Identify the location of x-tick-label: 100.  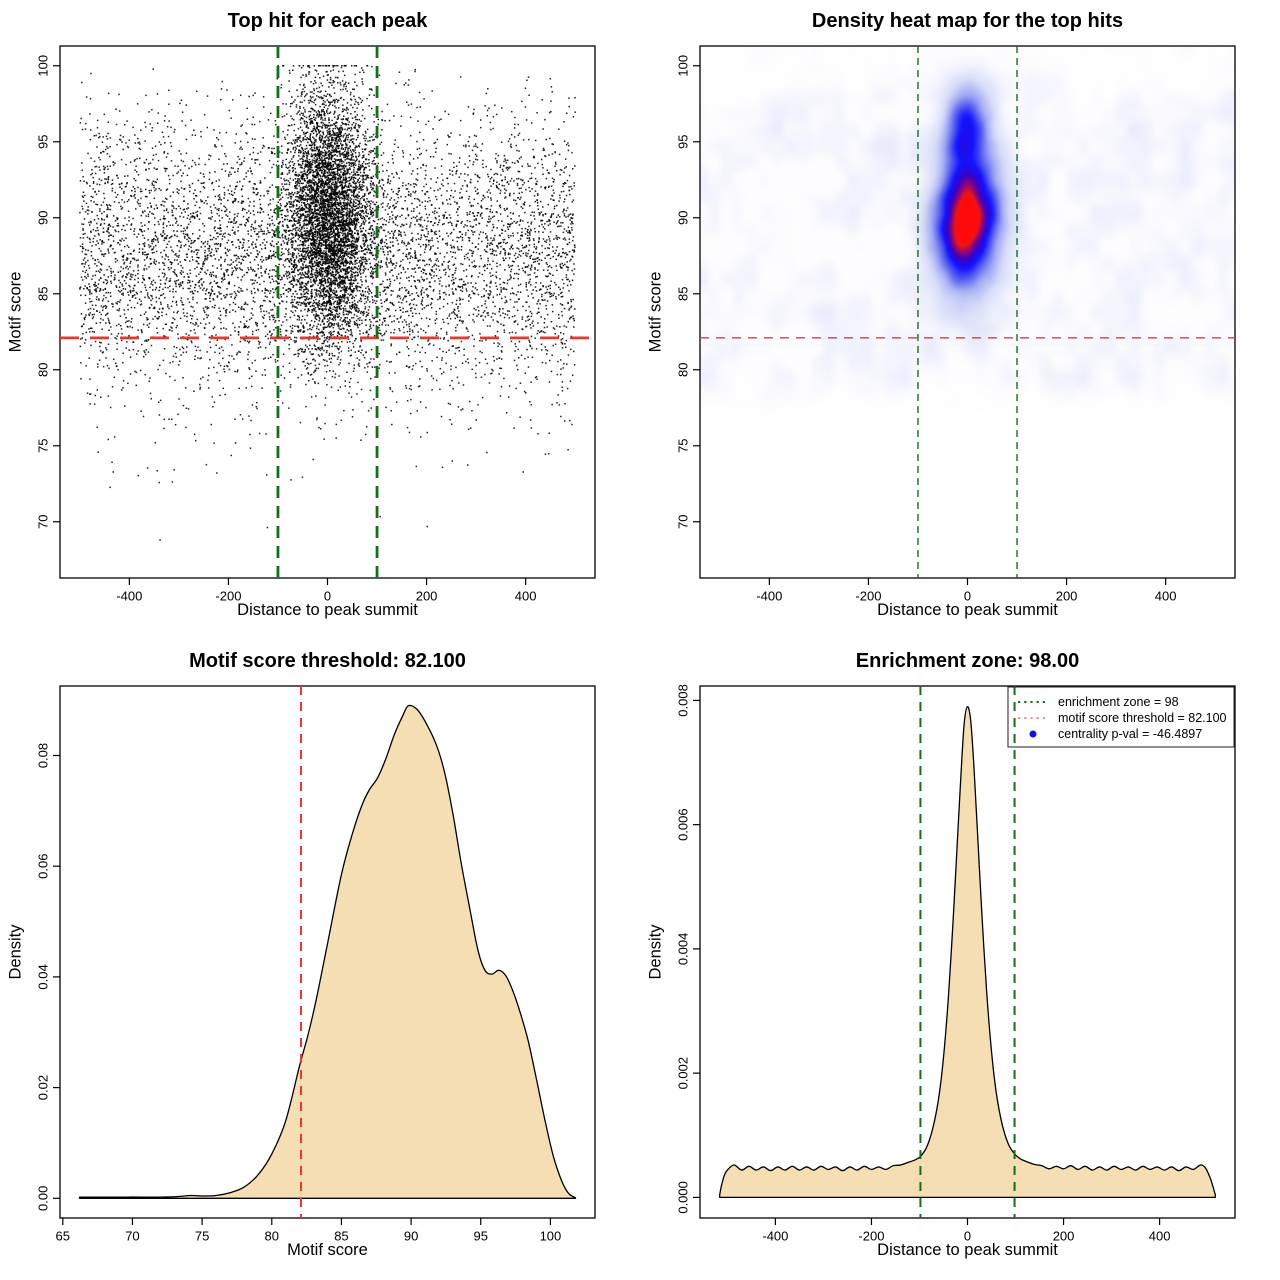
(551, 1236).